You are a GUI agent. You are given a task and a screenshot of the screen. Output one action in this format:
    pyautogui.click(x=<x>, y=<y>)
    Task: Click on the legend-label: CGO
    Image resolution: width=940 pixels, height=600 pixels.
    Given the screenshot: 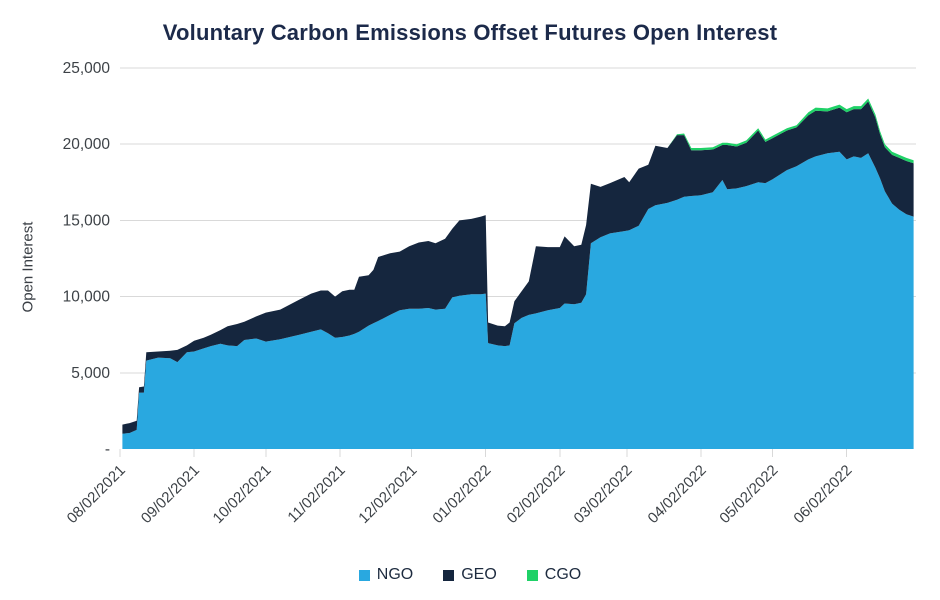 What is the action you would take?
    pyautogui.click(x=563, y=574)
    